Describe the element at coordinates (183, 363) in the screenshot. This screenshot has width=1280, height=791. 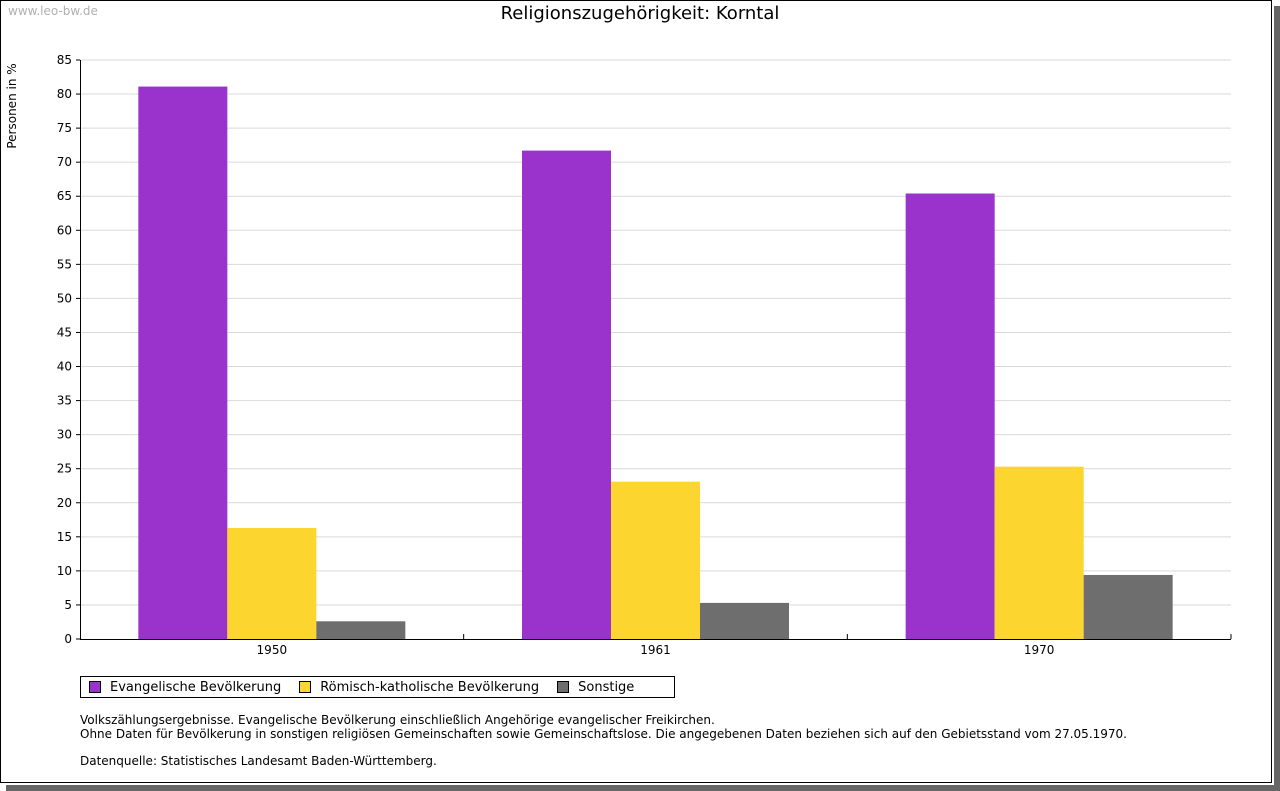
I see `bar-1950-evangelisch` at that location.